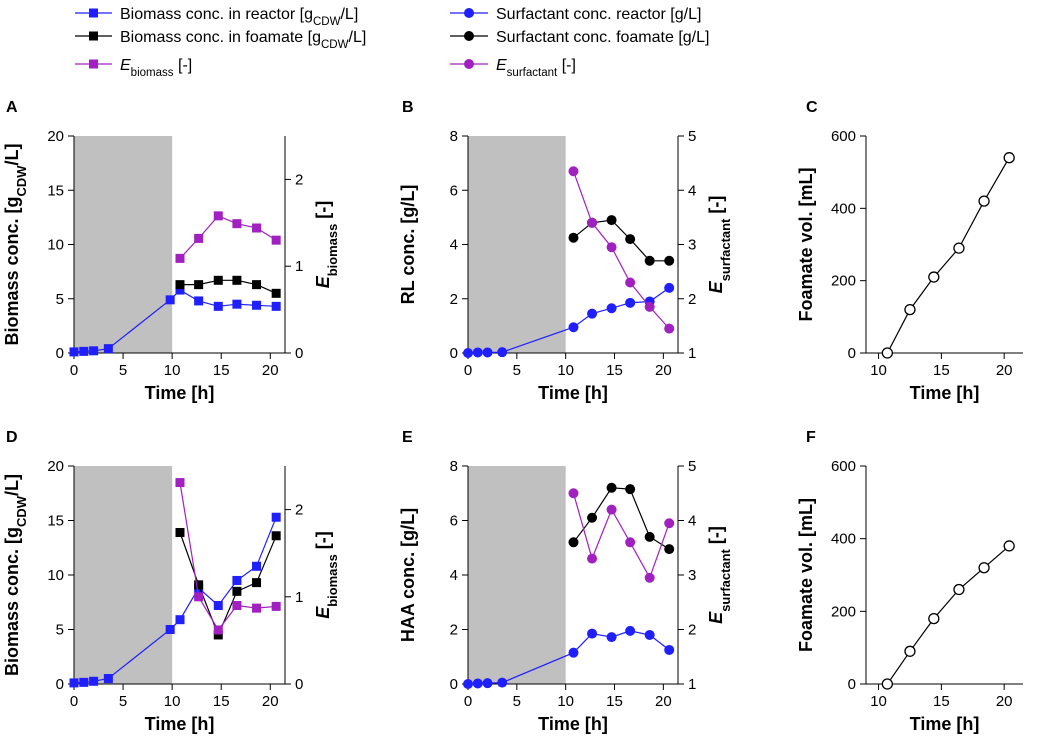 Image resolution: width=1042 pixels, height=752 pixels. What do you see at coordinates (12, 270) in the screenshot?
I see `y-axis-title-main: Biomass conc. [g` at bounding box center [12, 270].